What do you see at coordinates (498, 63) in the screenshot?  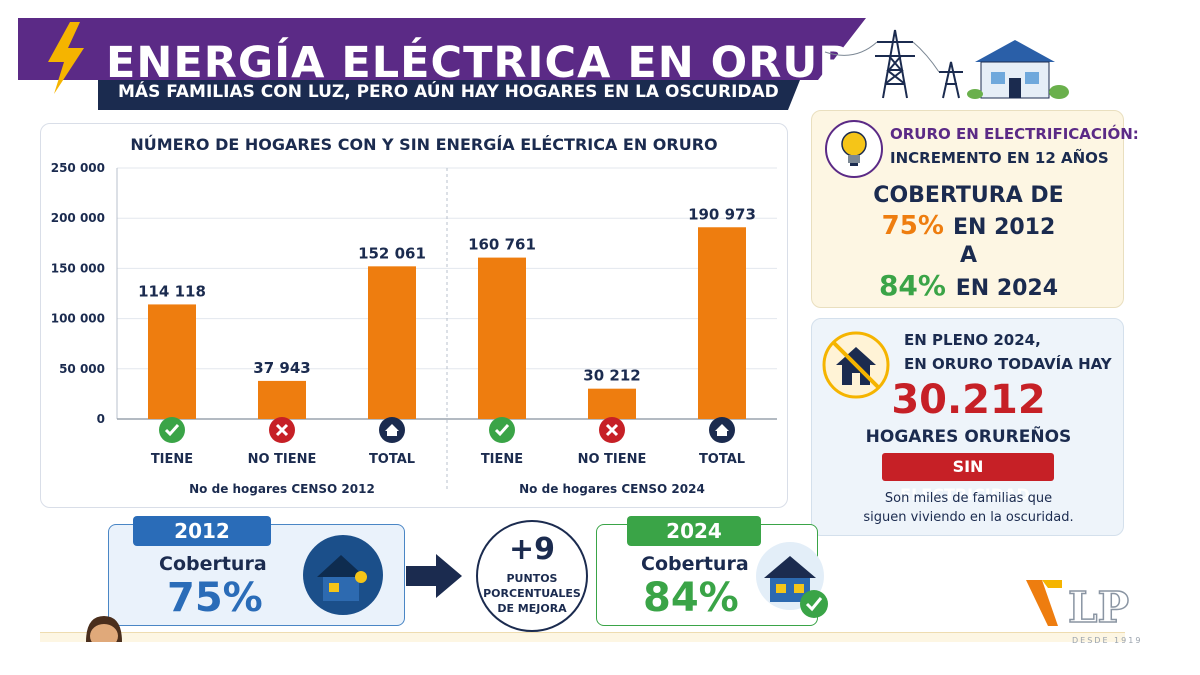 I see `page-title: ENERGÍA ELÉCTRICA EN ORURO` at bounding box center [498, 63].